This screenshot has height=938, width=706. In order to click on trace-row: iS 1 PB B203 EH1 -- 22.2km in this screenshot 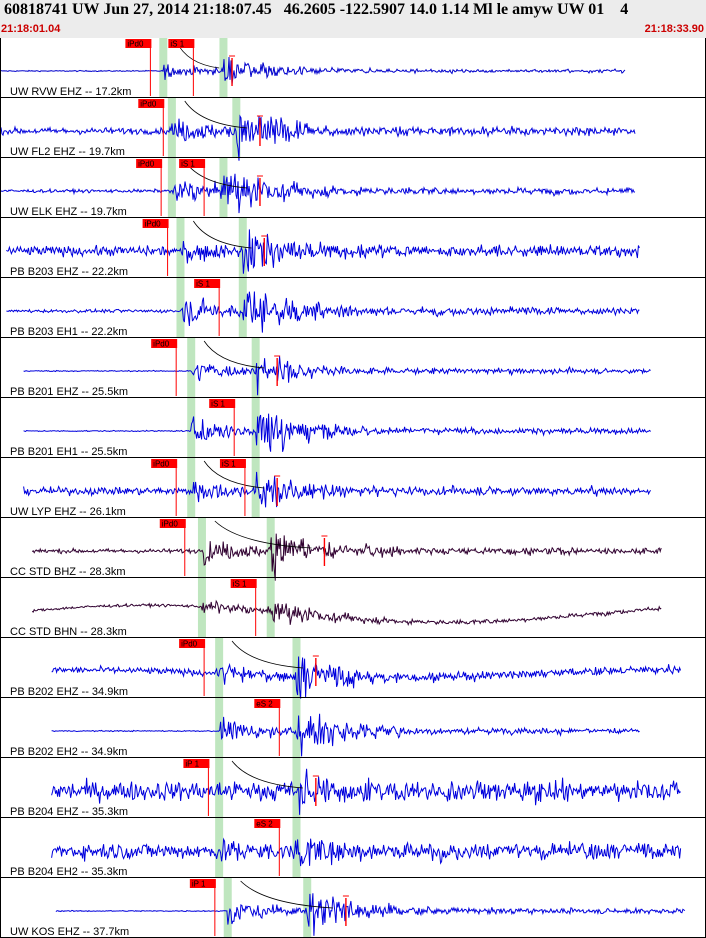, I will do `click(353, 308)`.